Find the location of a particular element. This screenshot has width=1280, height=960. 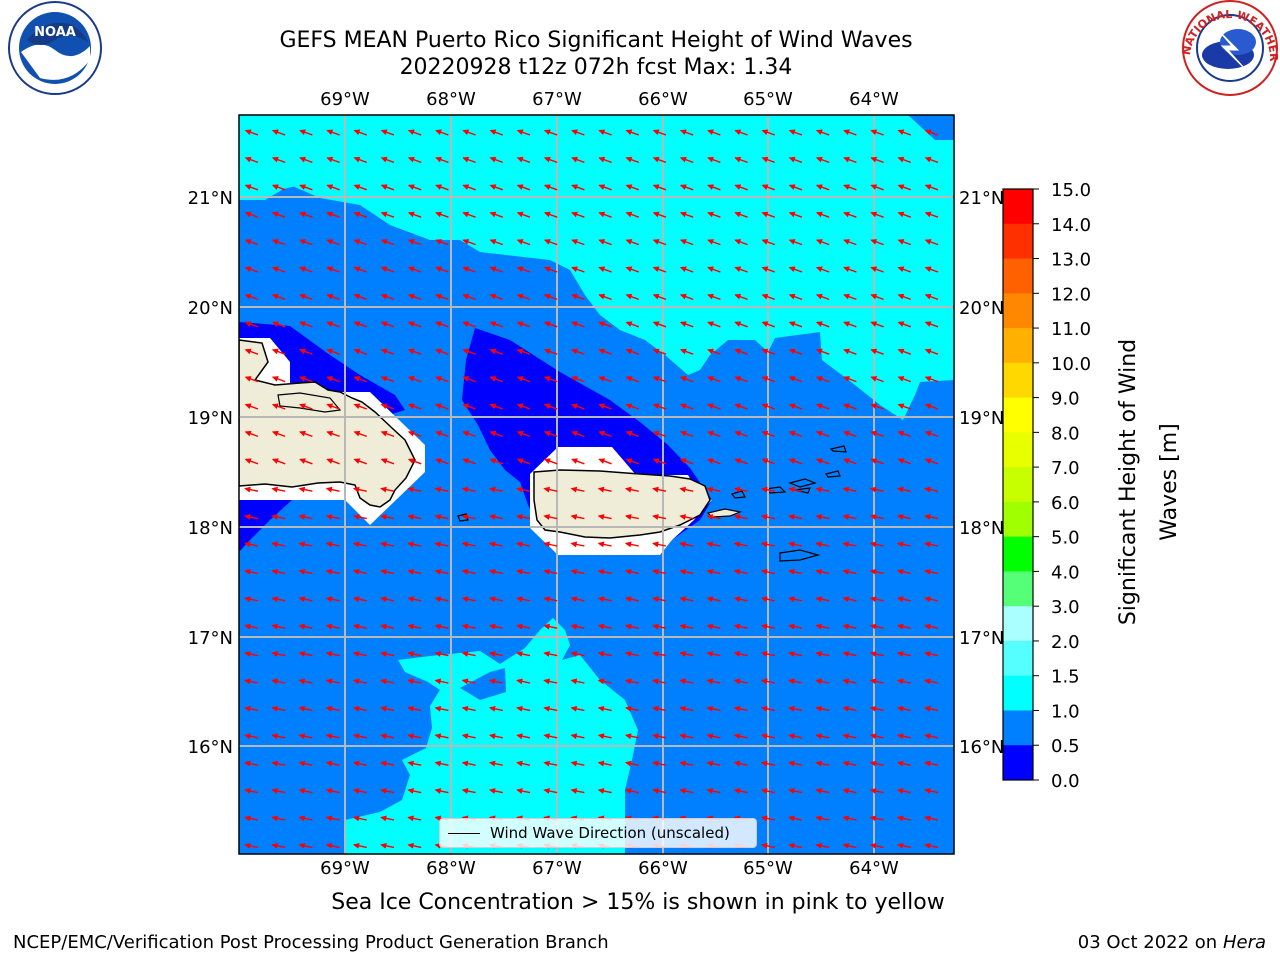

colorbar-tick-label: 10.0 is located at coordinates (1071, 364).